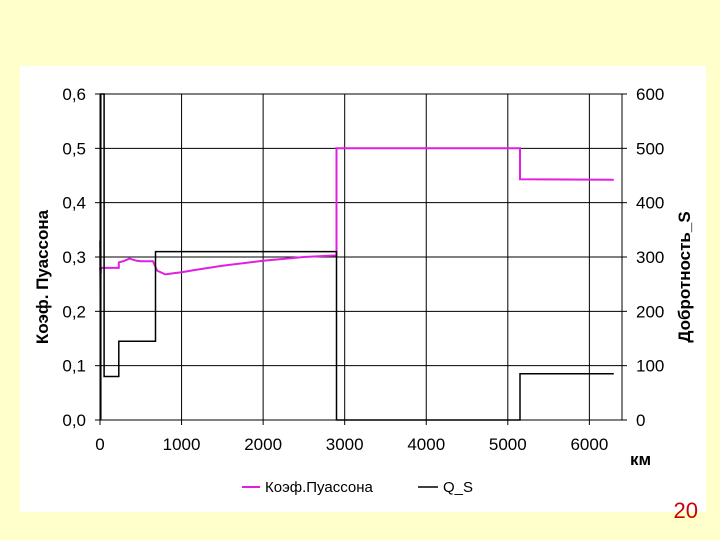  Describe the element at coordinates (74, 203) in the screenshot. I see `y-tick-label-4: 0,4` at that location.